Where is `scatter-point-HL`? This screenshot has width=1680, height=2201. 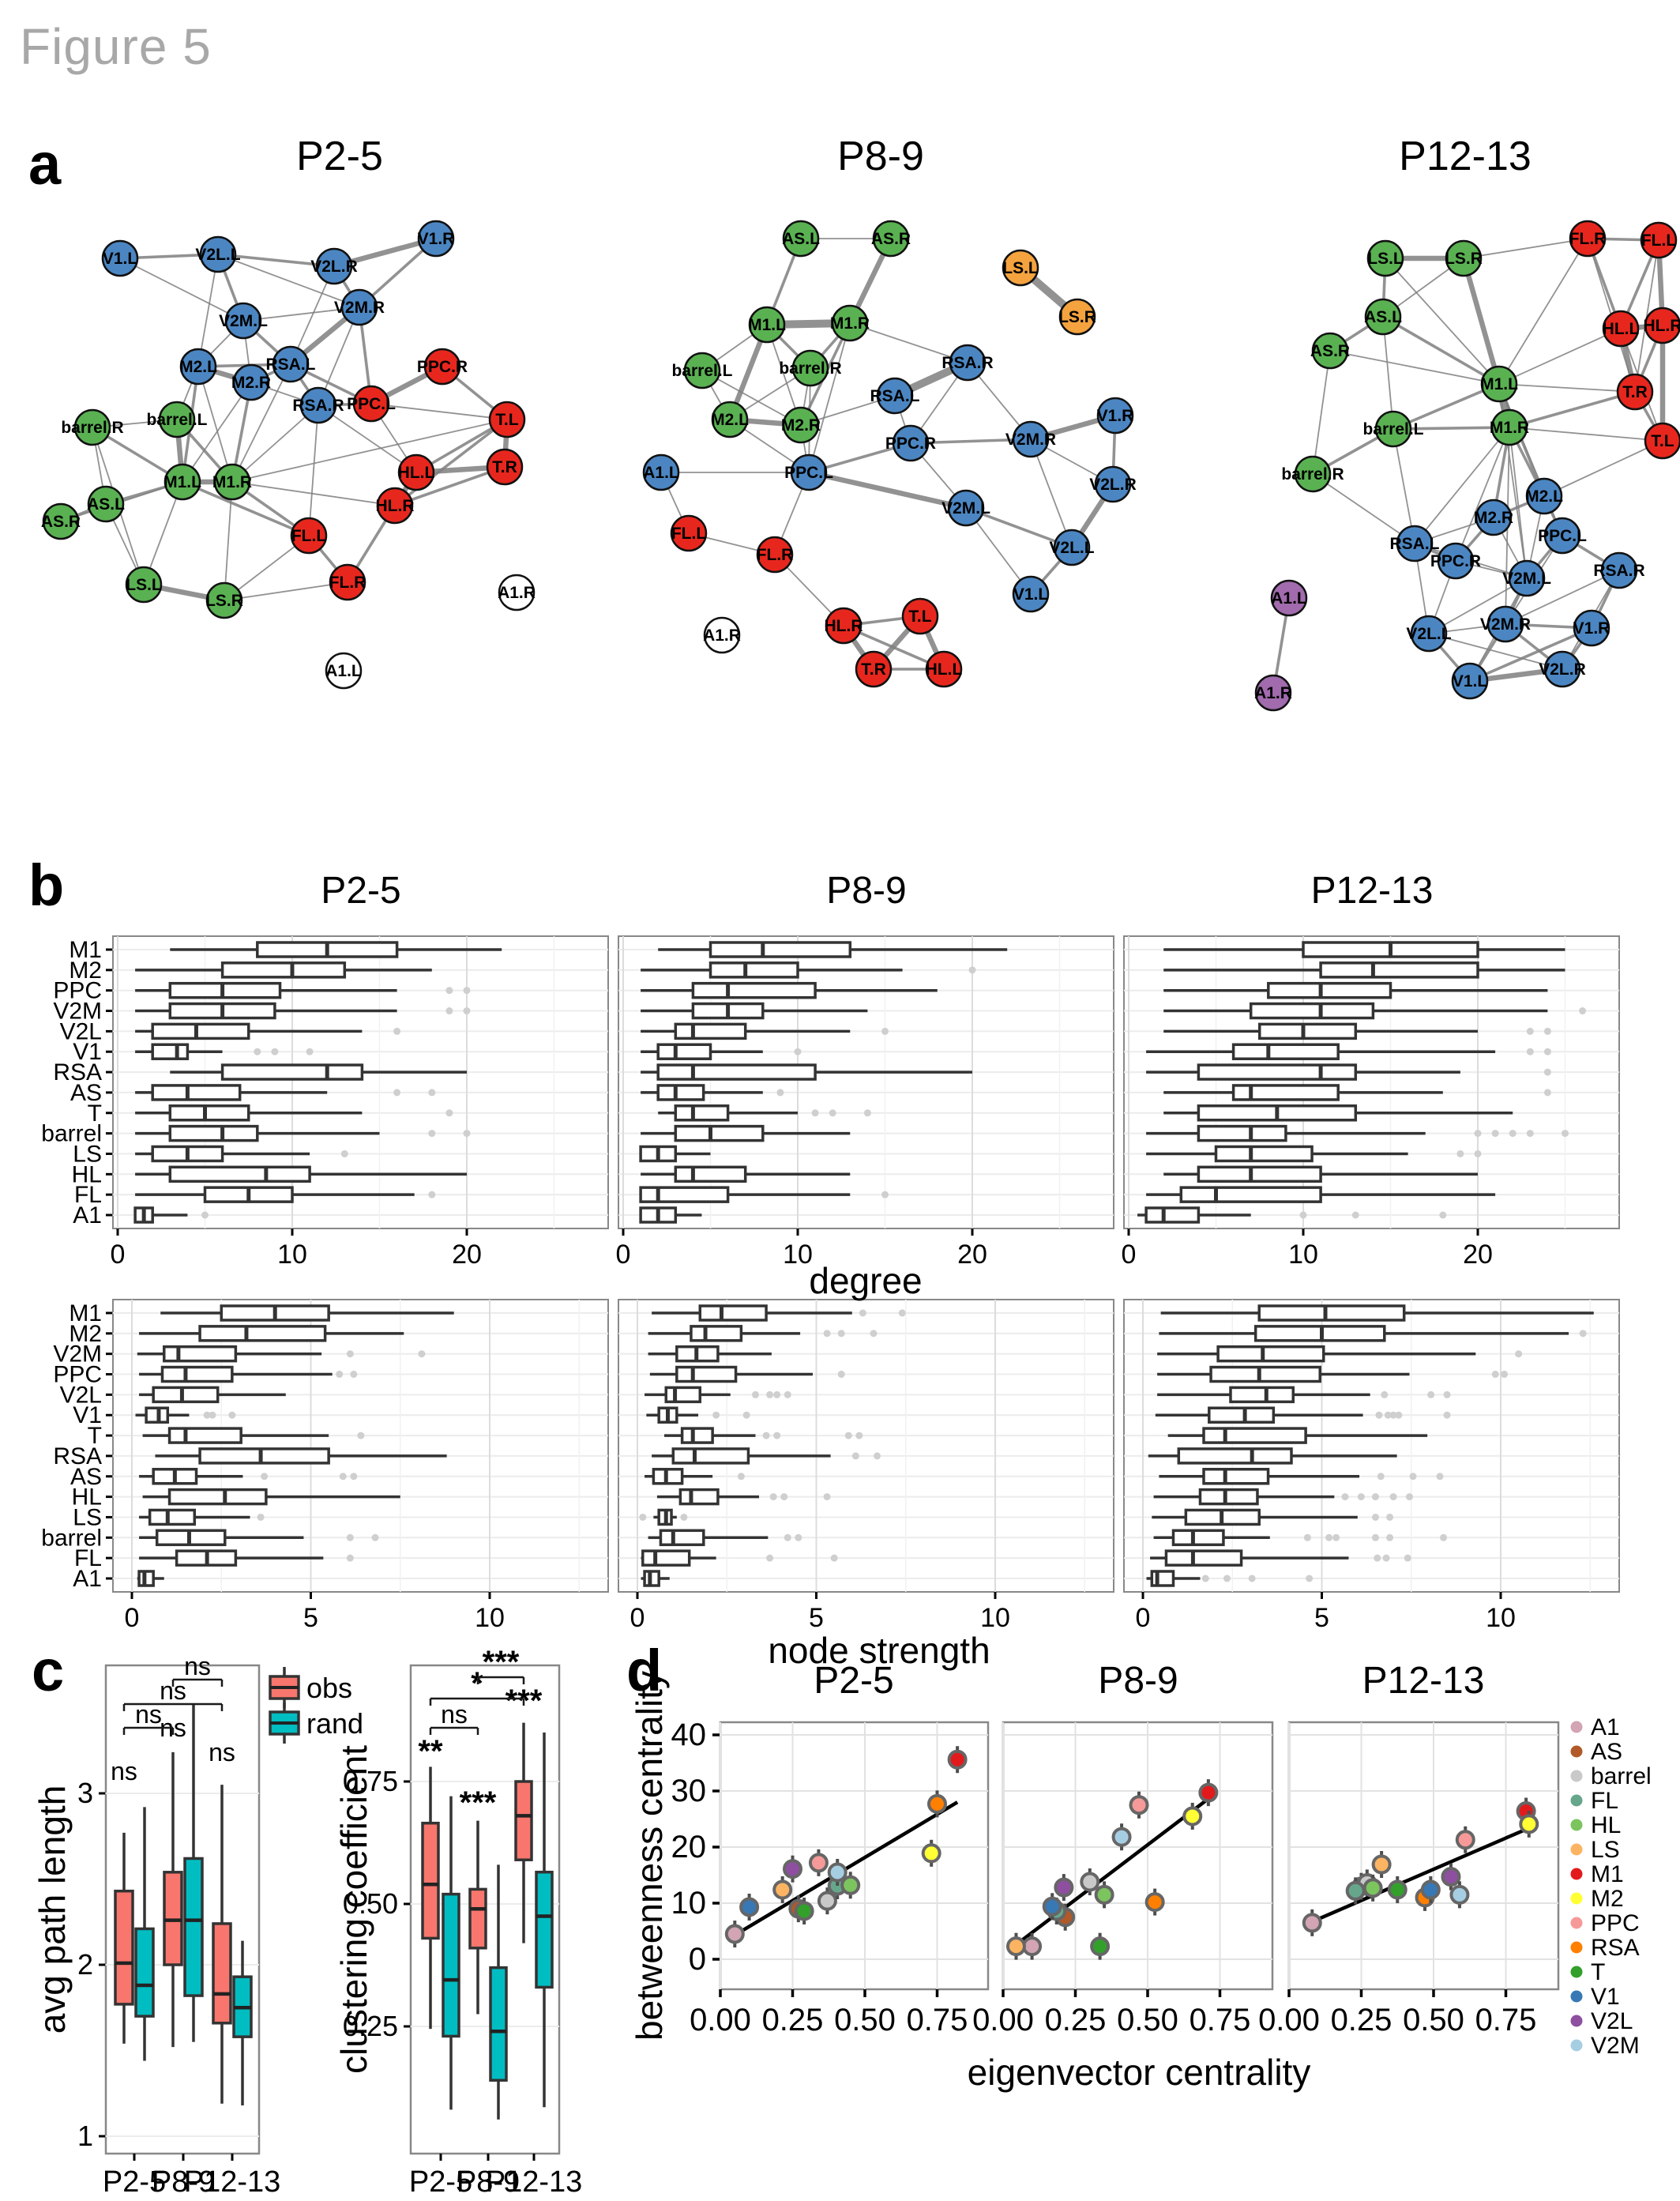
scatter-point-HL is located at coordinates (1104, 1894).